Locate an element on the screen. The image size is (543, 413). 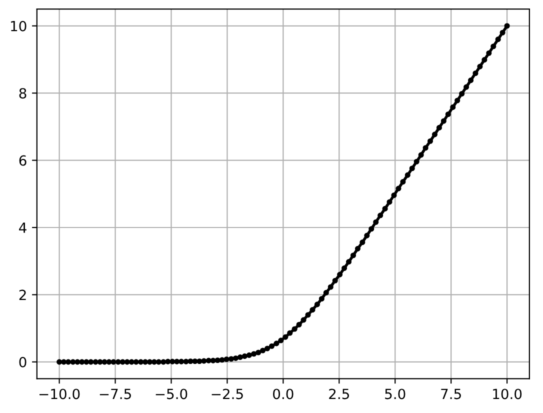
x-tick-label: −2.5 is located at coordinates (227, 394).